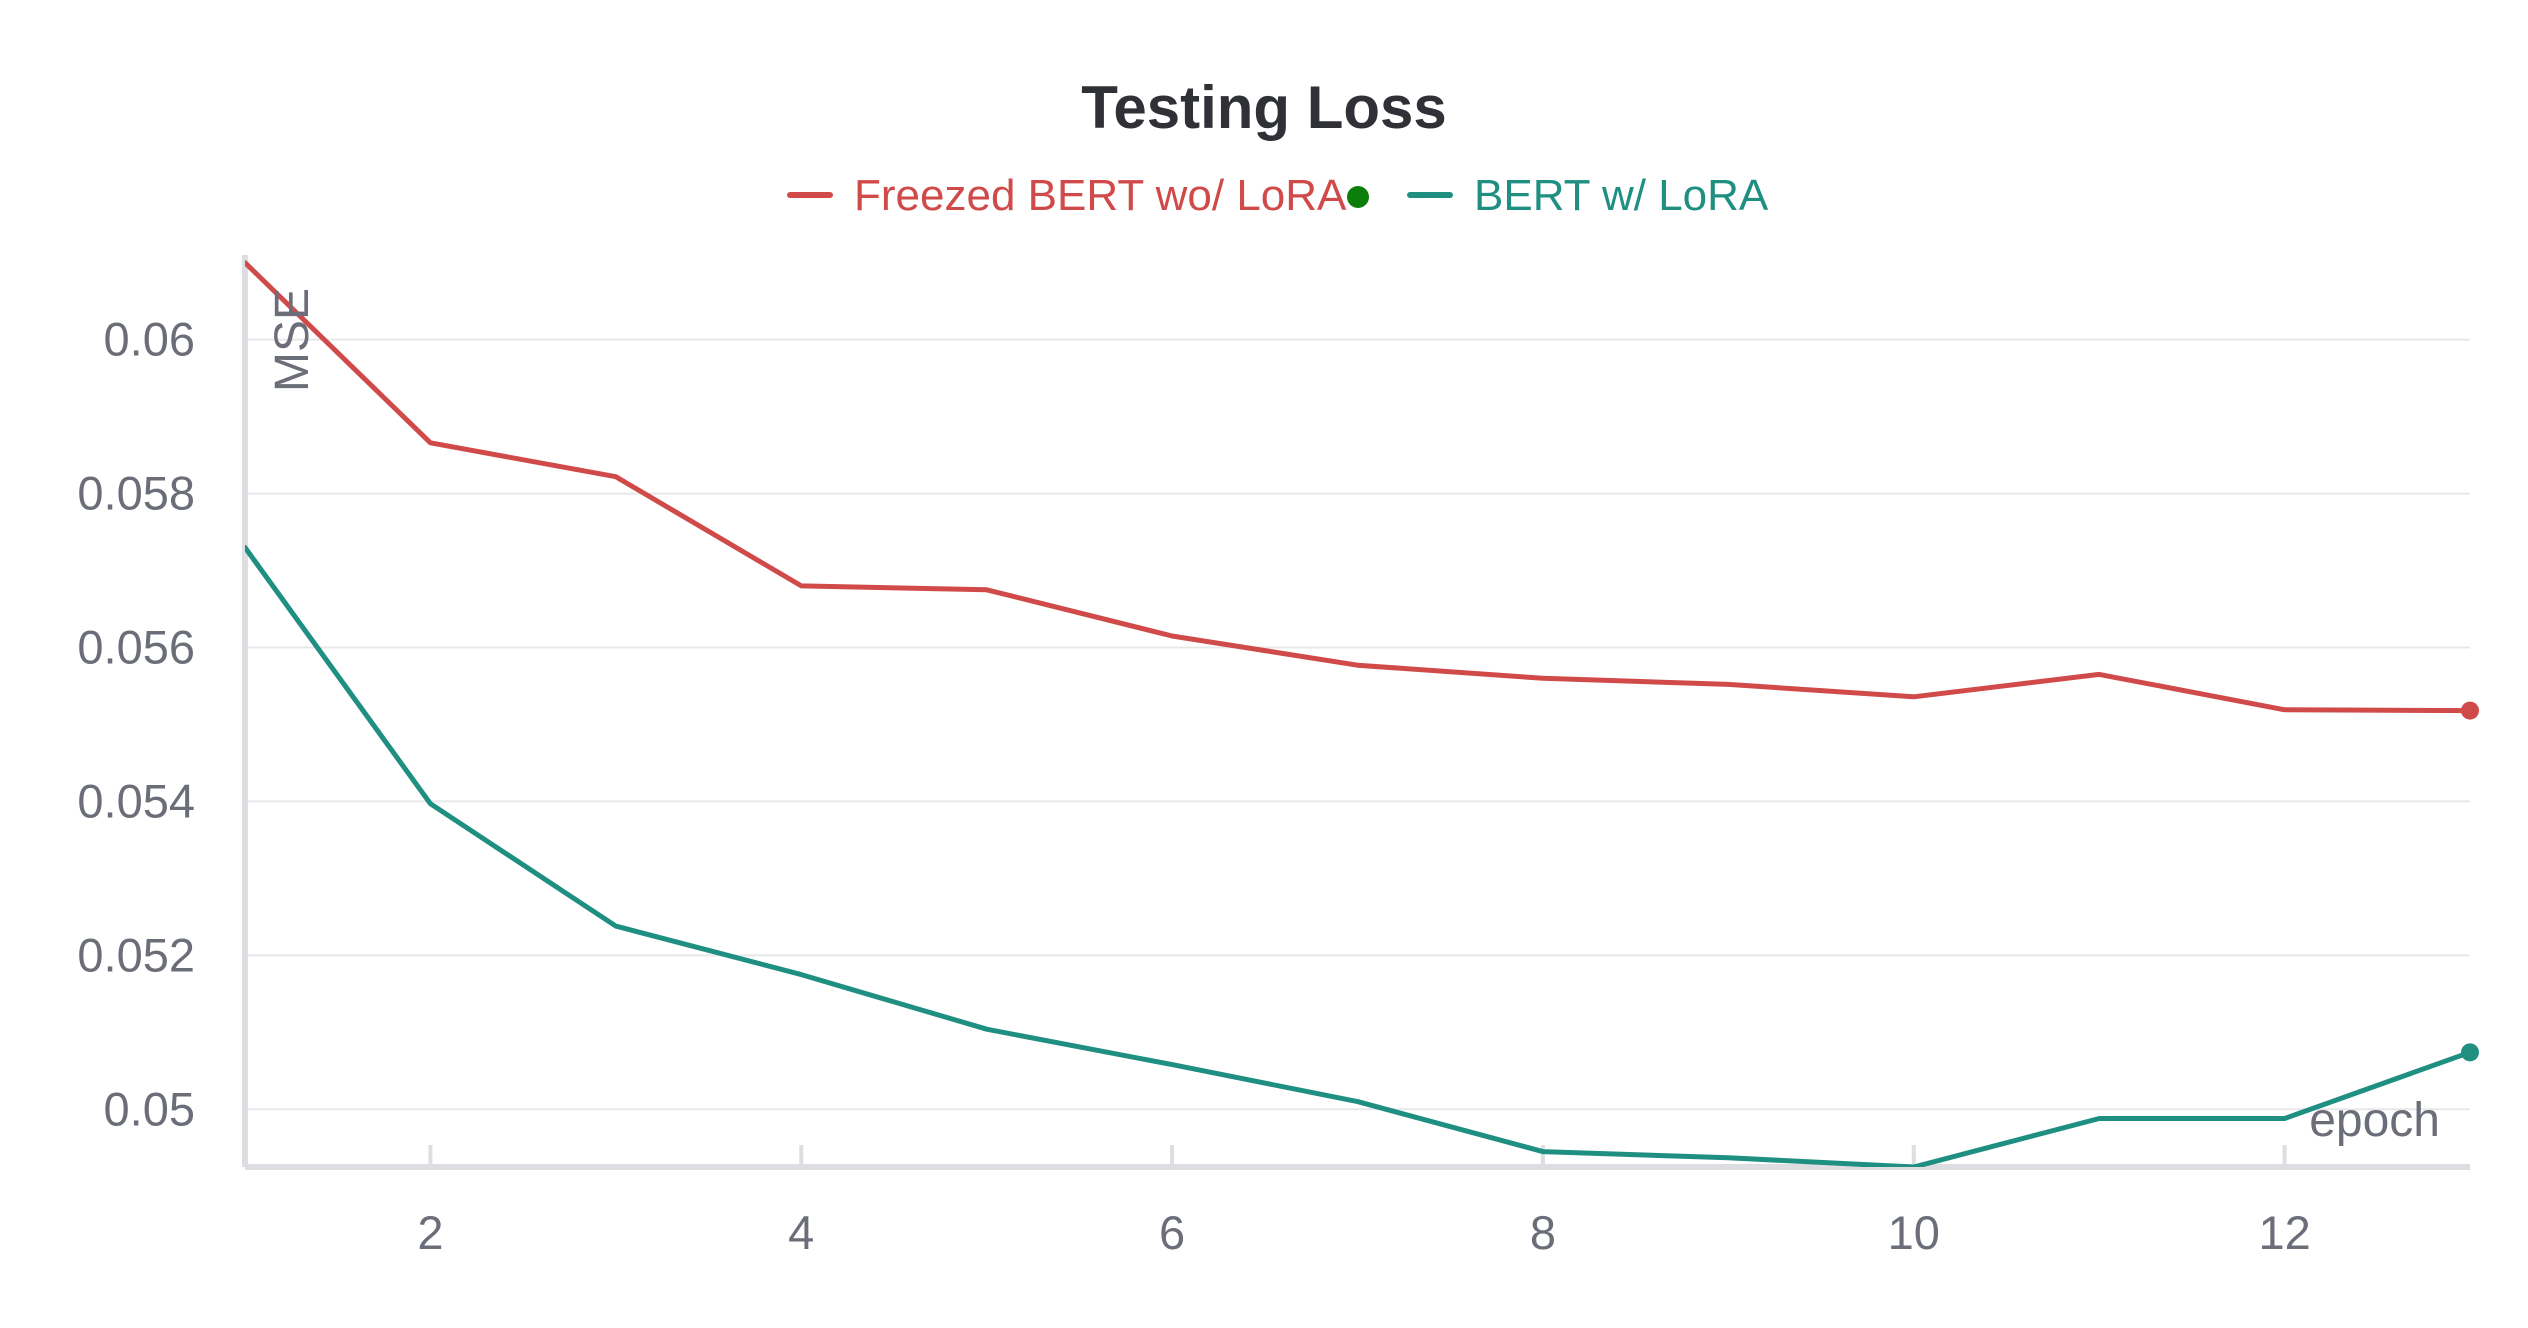  I want to click on y-tick-label: 0.056, so click(136, 647).